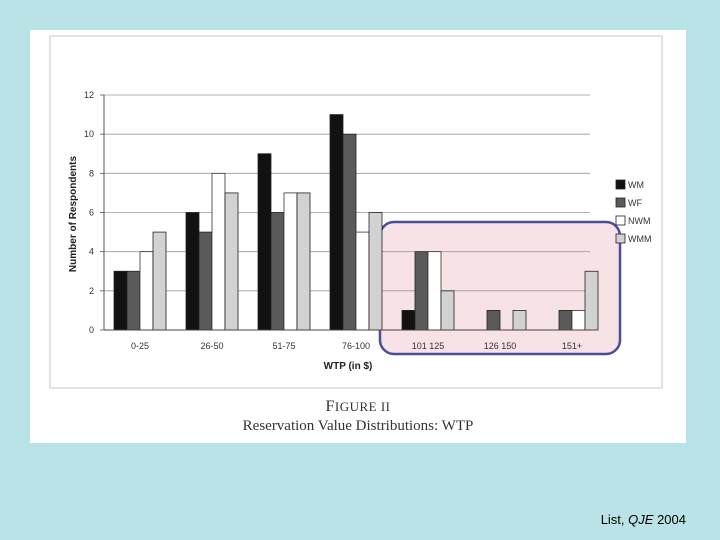  Describe the element at coordinates (578, 320) in the screenshot. I see `bar-nwm-151+` at that location.